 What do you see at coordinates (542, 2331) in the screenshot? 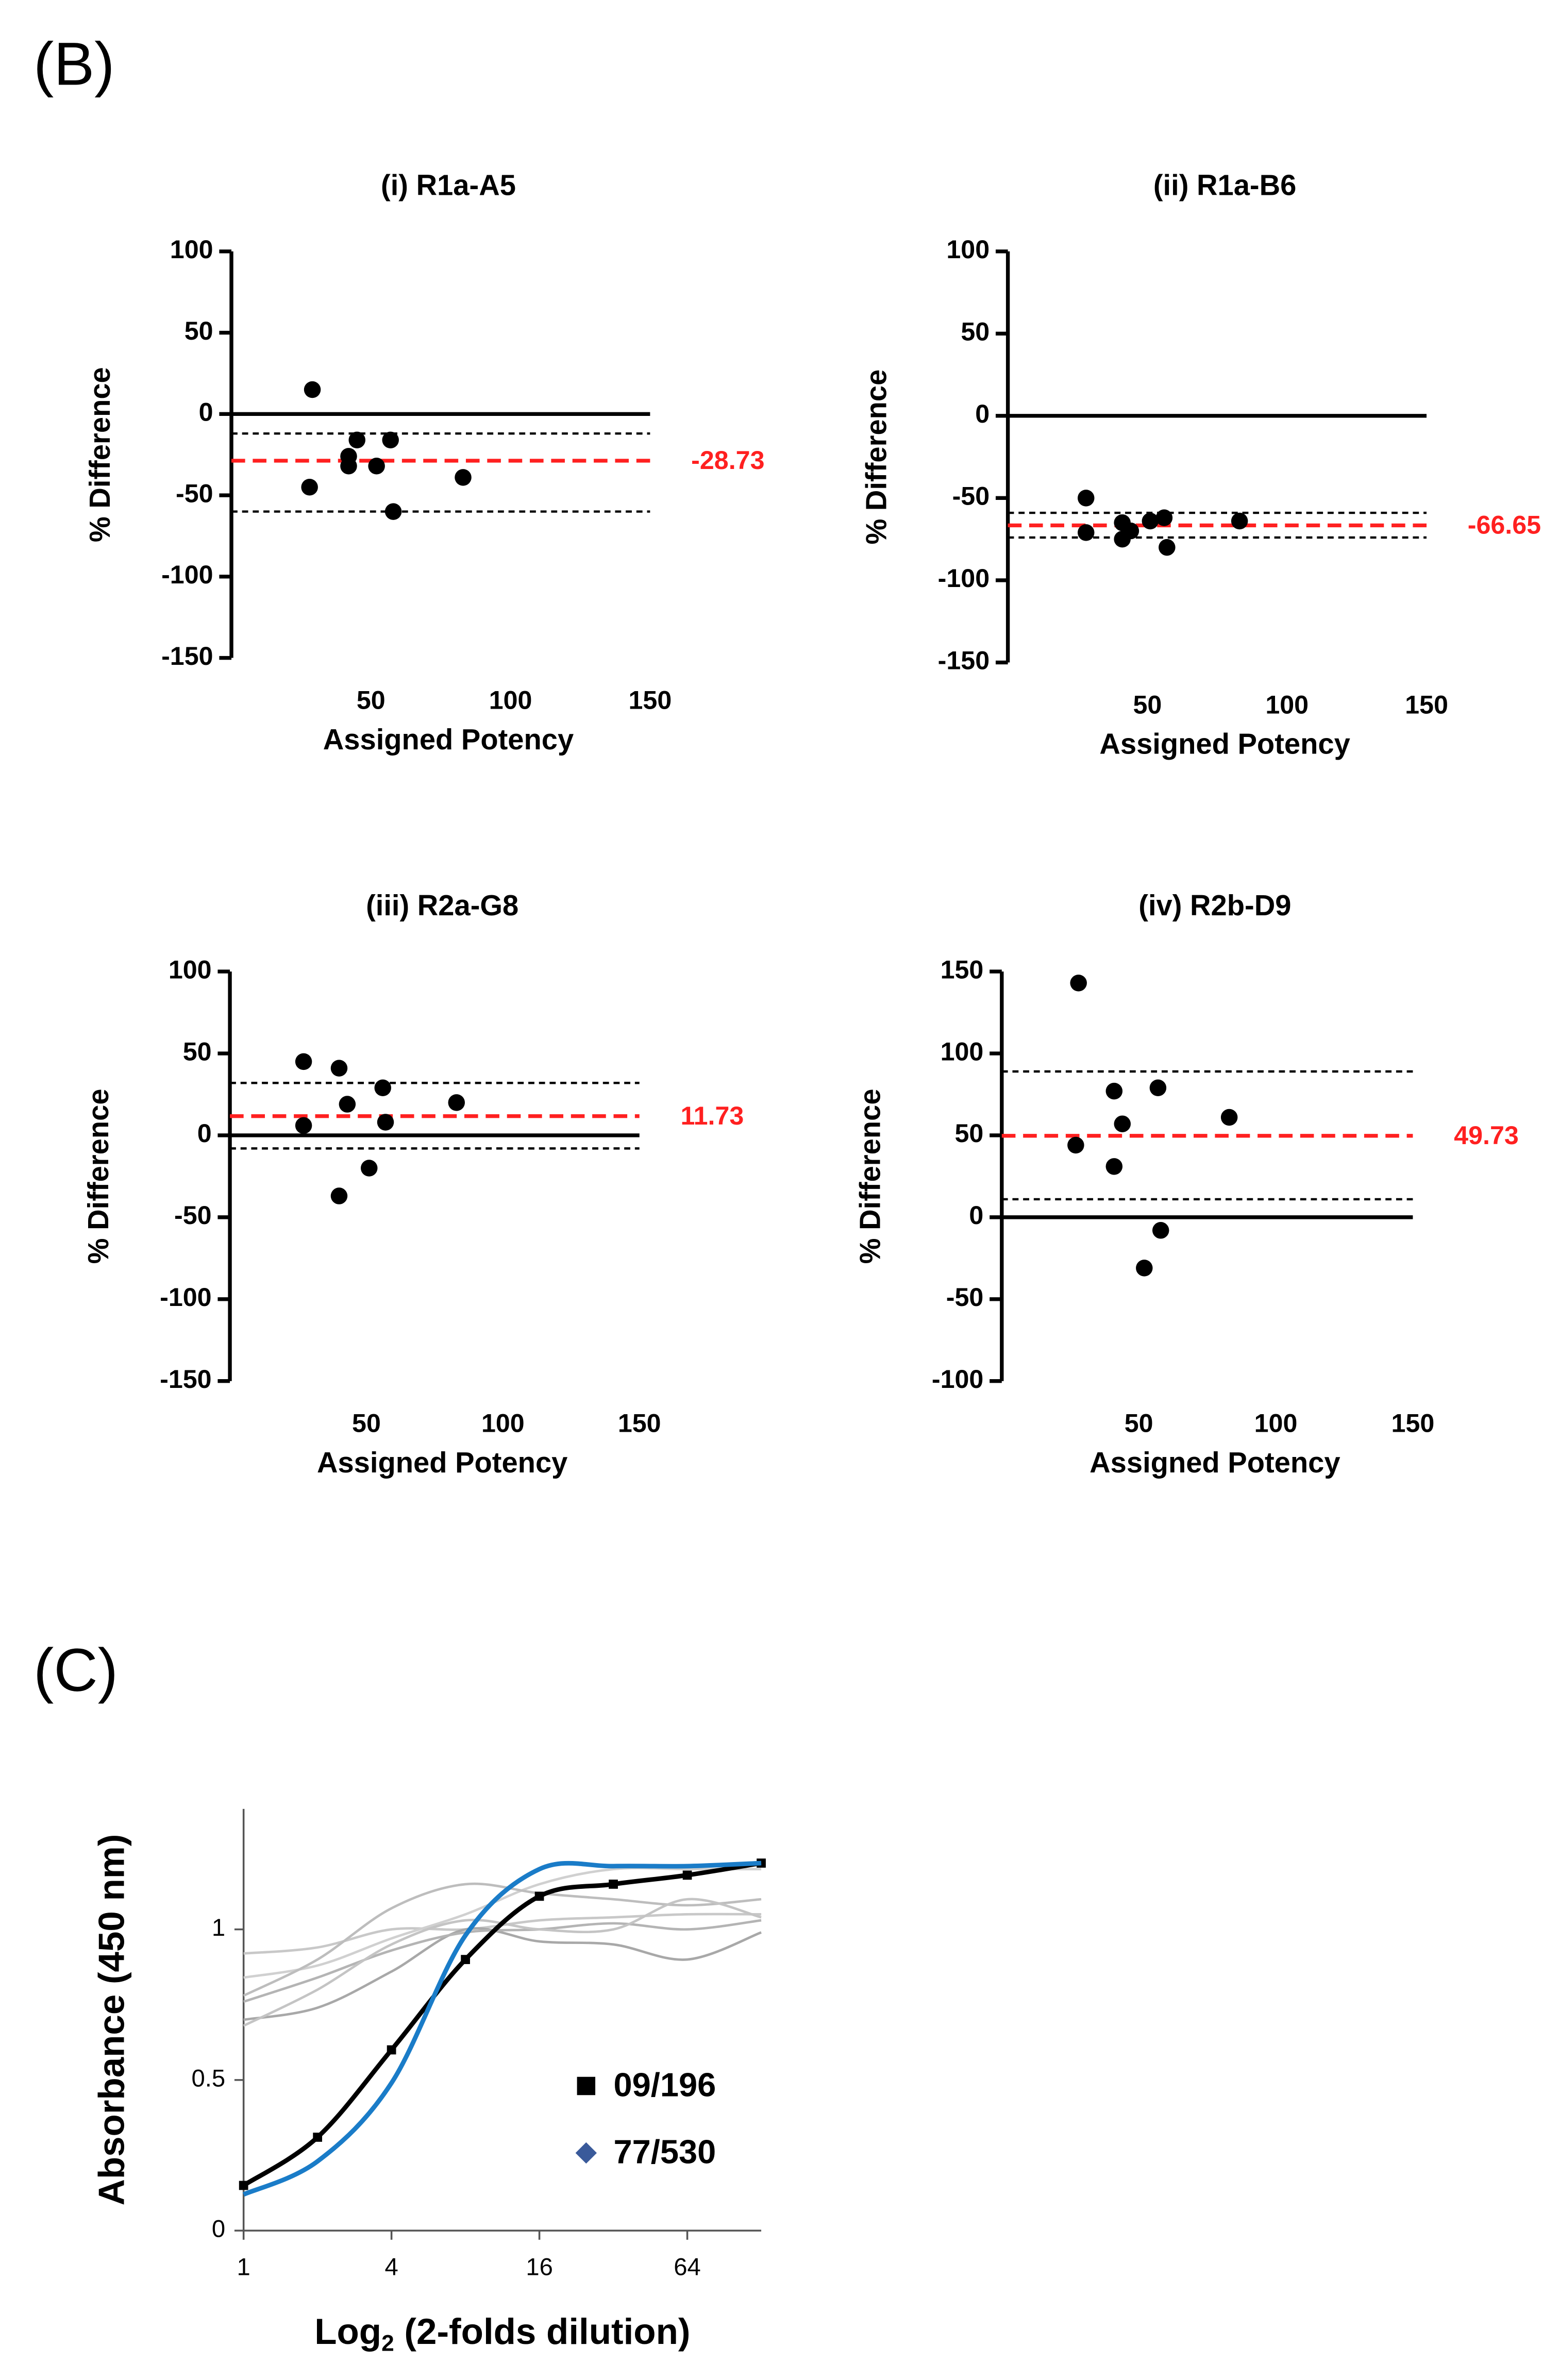
I see `x-axis-label-part: (2-folds dilution)` at bounding box center [542, 2331].